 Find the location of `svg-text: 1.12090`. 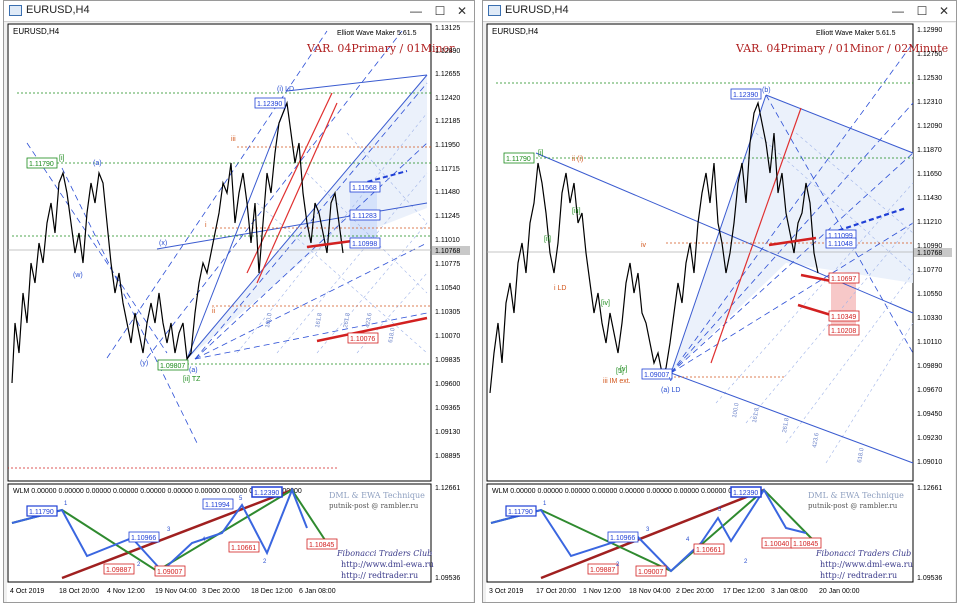

svg-text: 1.12090 is located at coordinates (929, 126).